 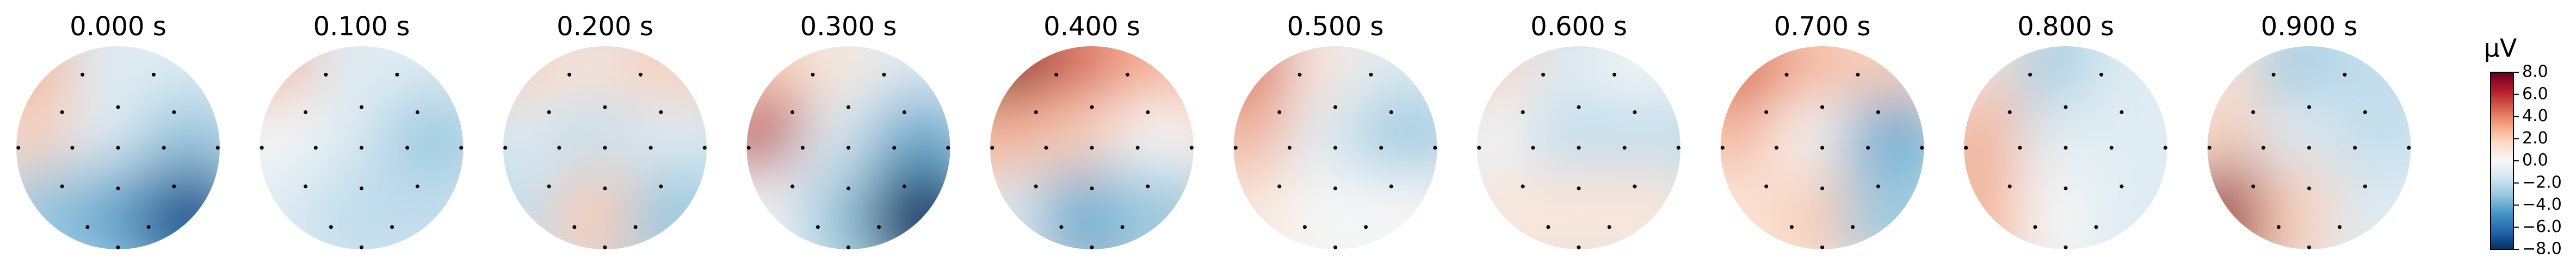 What do you see at coordinates (2309, 26) in the screenshot?
I see `map-title: 0.900 s` at bounding box center [2309, 26].